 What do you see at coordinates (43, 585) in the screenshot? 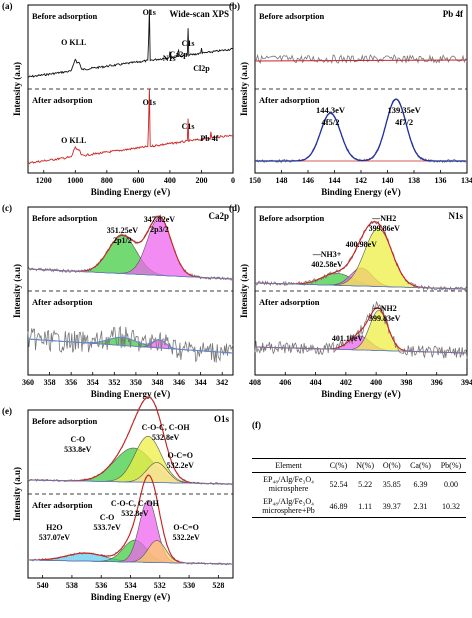
I see `x-tick-label: 540` at bounding box center [43, 585].